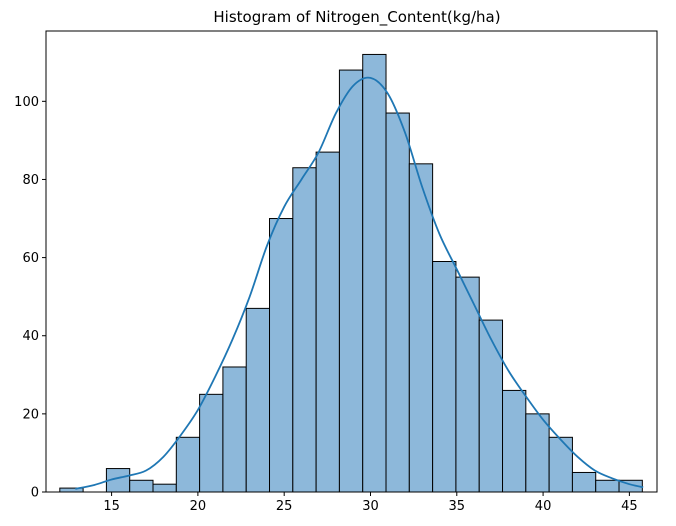 The width and height of the screenshot is (676, 526). What do you see at coordinates (356, 17) in the screenshot?
I see `chart-title: Histogram of Nitrogen_Content(kg/ha)` at bounding box center [356, 17].